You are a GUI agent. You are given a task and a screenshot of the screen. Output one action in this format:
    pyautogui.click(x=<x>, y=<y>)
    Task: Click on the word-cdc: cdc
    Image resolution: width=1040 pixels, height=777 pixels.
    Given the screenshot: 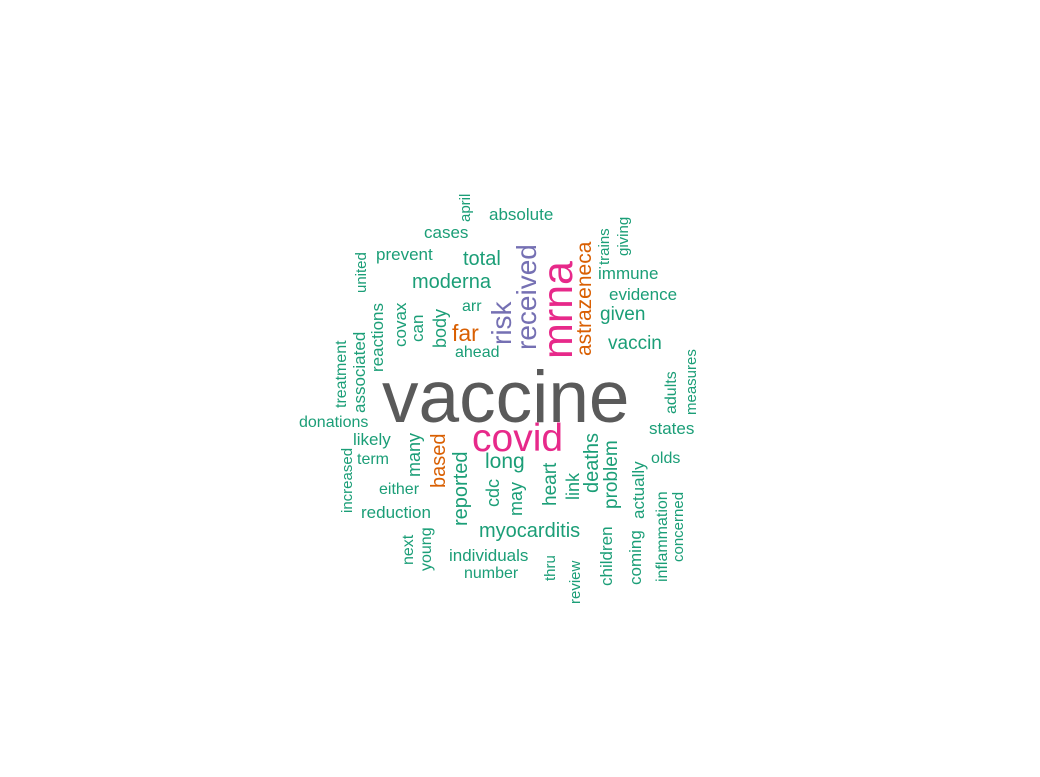 What is the action you would take?
    pyautogui.click(x=493, y=492)
    